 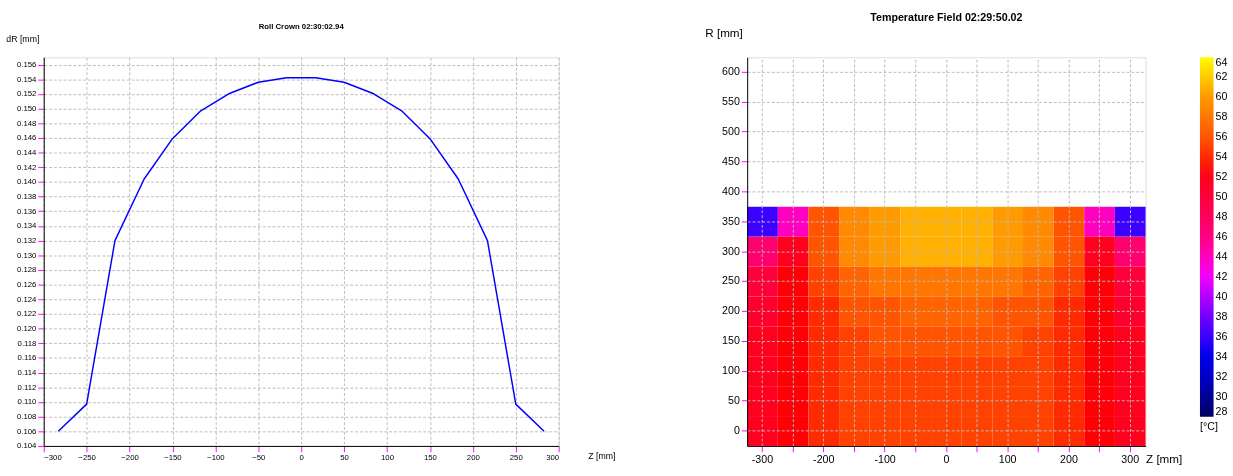 What do you see at coordinates (27, 255) in the screenshot?
I see `y-tick-label: 0.130` at bounding box center [27, 255].